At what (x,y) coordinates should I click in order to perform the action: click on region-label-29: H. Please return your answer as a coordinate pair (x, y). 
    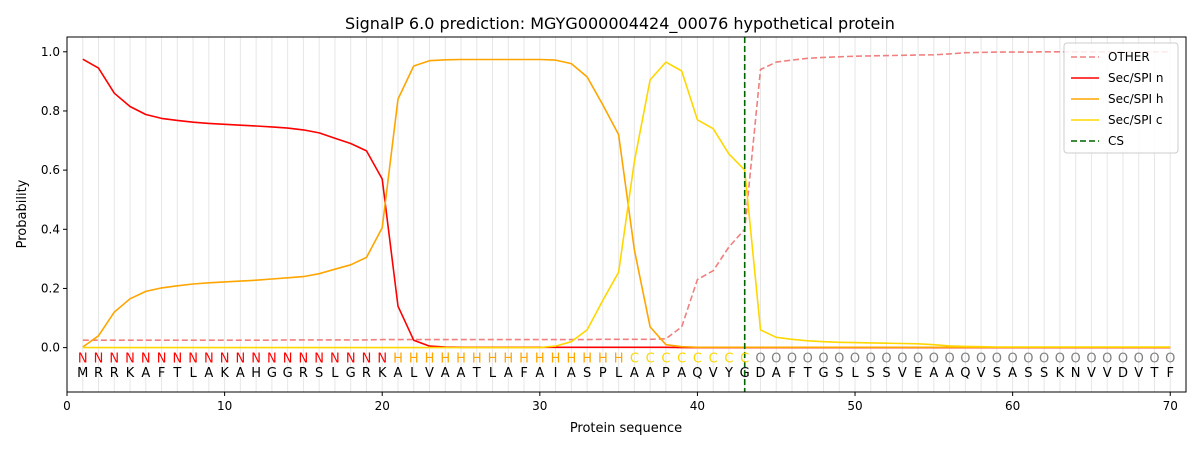
    Looking at the image, I should click on (524, 358).